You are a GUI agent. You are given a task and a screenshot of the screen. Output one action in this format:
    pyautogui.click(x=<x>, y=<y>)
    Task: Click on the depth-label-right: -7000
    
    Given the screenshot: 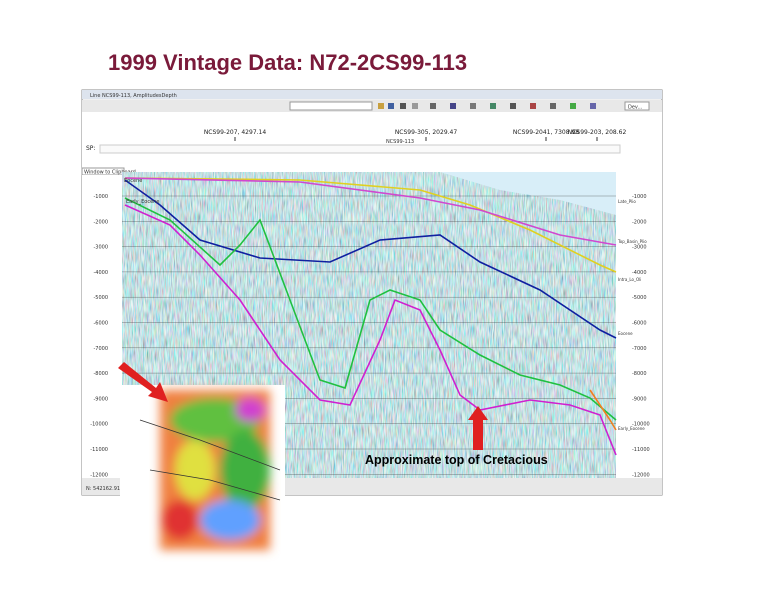 What is the action you would take?
    pyautogui.click(x=639, y=349)
    